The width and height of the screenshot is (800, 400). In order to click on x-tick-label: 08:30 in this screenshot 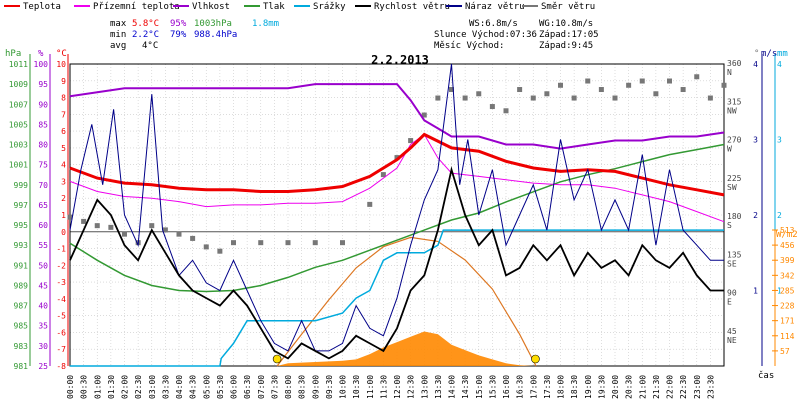, I will do `click(302, 387)`.